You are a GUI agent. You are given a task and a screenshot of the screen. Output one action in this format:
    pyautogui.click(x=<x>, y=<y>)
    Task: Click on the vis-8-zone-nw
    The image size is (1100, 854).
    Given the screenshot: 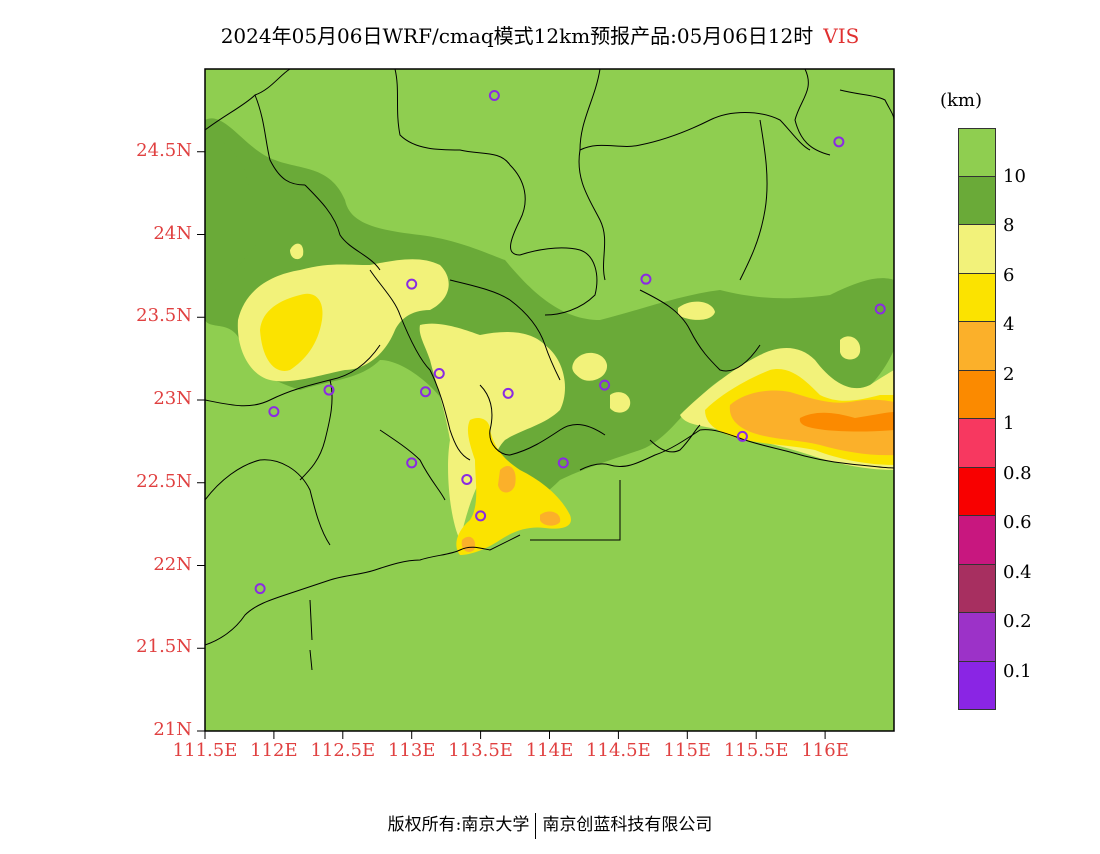 What is the action you would take?
    pyautogui.click(x=233, y=218)
    